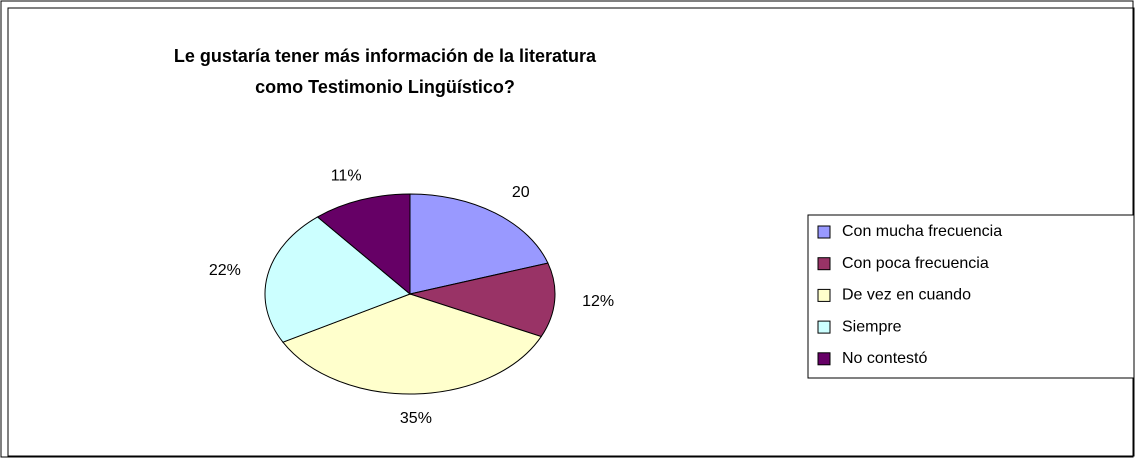  I want to click on legend-label: Con mucha frecuencia, so click(922, 231).